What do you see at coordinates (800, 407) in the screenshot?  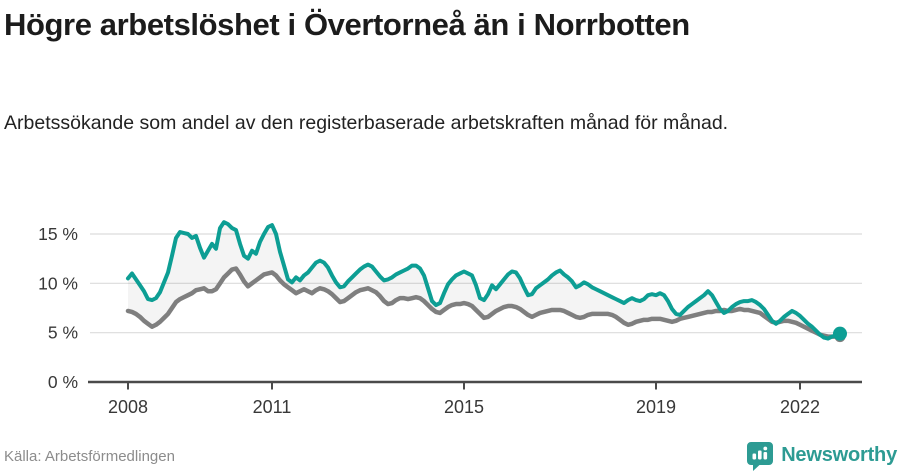 I see `x-tick-label-2022: 2022` at bounding box center [800, 407].